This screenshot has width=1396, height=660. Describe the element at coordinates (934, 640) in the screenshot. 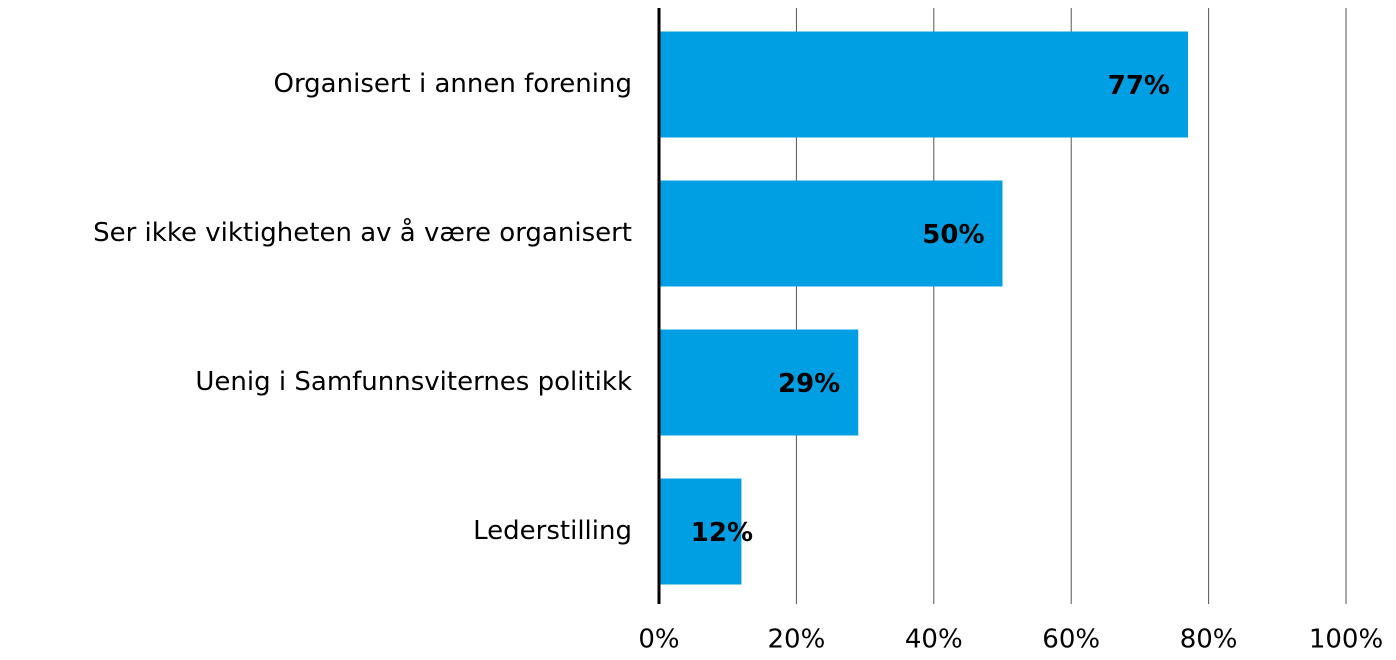

I see `x-tick-label: 40%` at that location.